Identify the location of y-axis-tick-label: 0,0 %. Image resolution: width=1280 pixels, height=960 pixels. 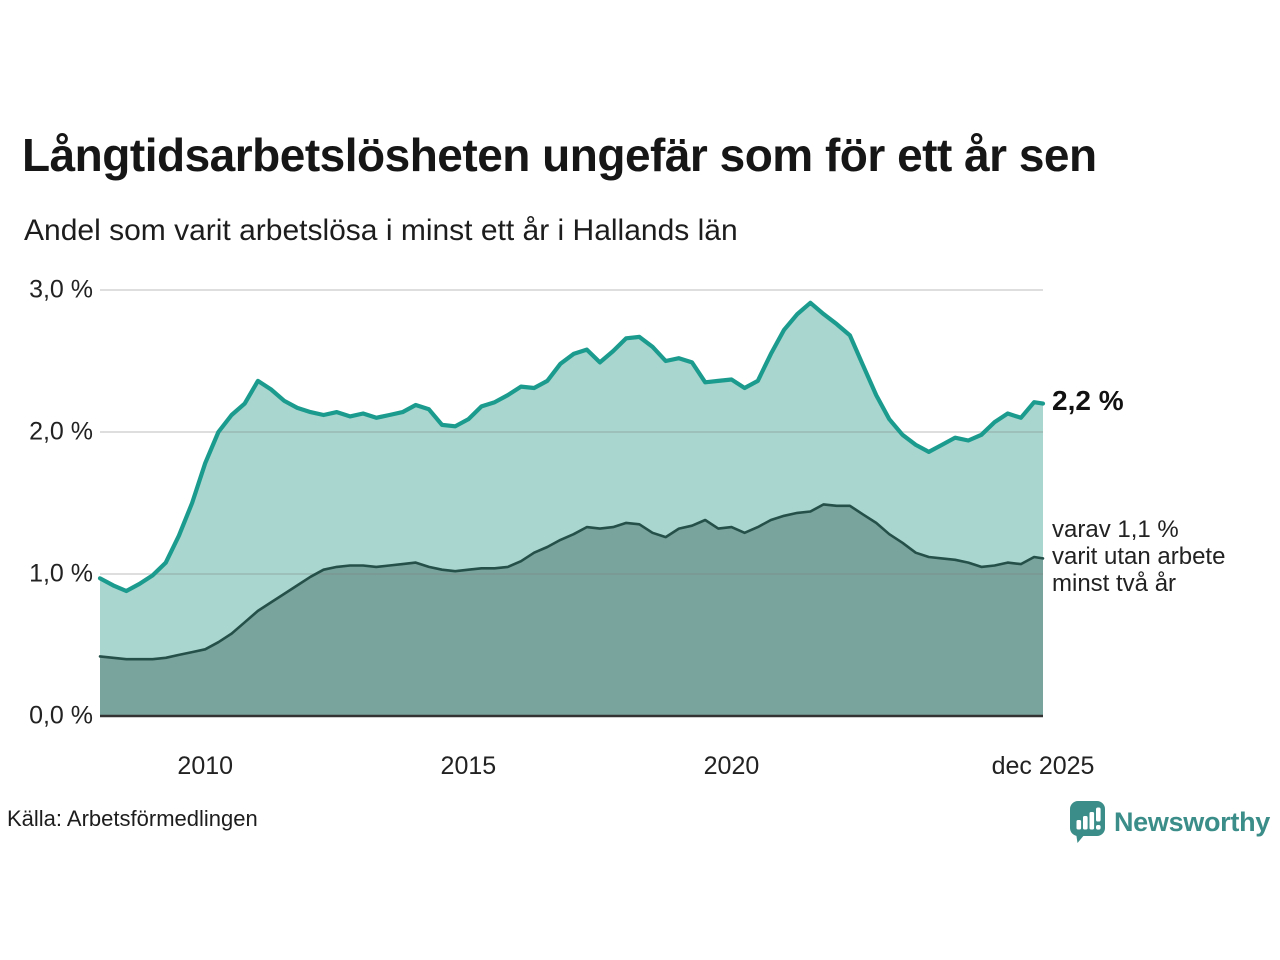
(61, 715).